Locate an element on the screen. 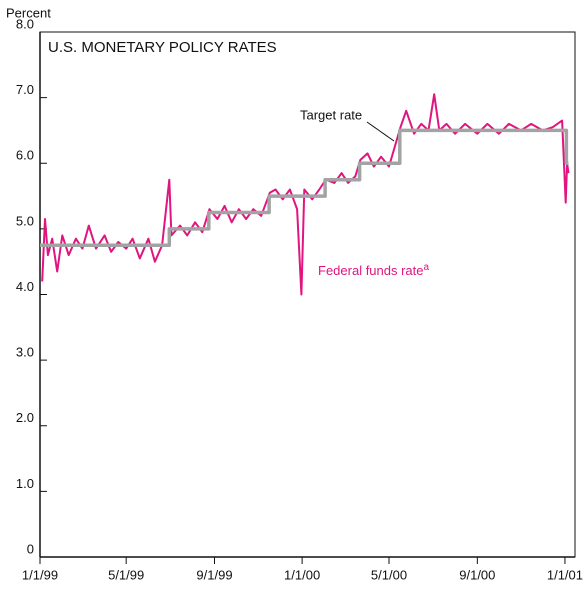 This screenshot has height=589, width=586. funds-label: Federal funds rate is located at coordinates (371, 270).